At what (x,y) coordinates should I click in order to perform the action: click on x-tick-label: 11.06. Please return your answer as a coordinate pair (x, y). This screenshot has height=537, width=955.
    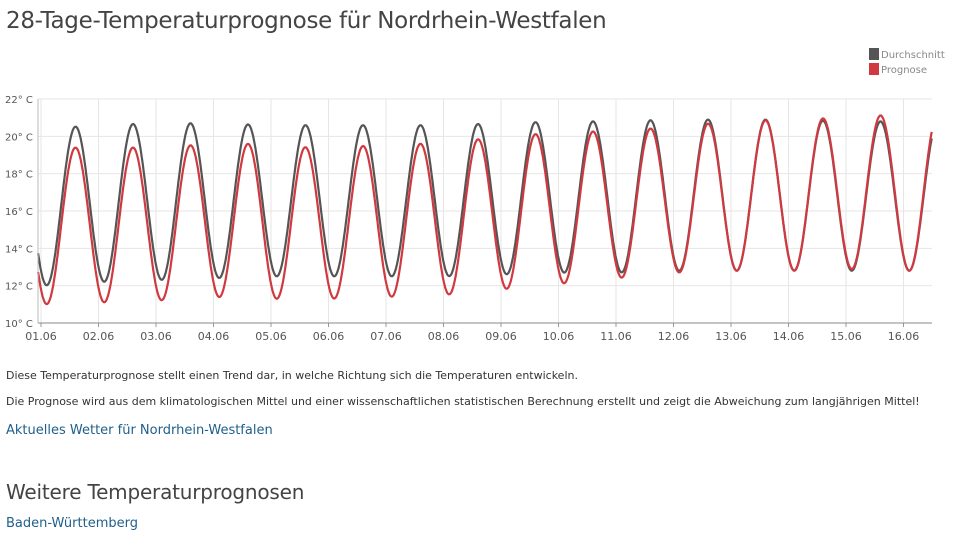
    Looking at the image, I should click on (616, 336).